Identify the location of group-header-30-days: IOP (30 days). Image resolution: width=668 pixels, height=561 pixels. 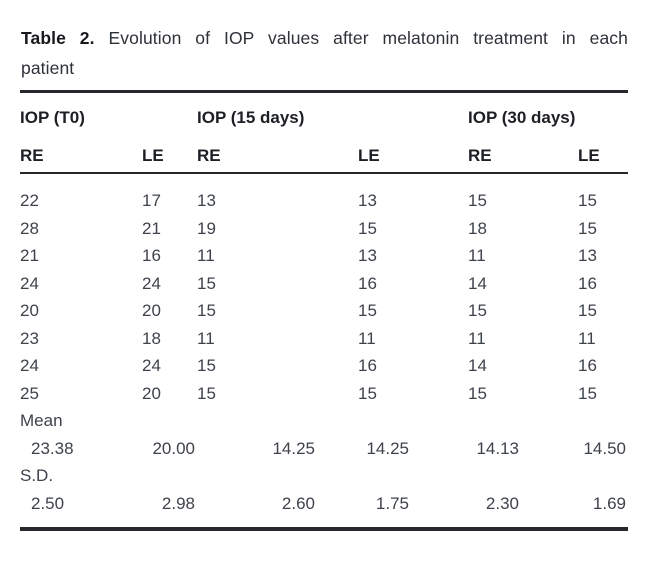
(548, 109).